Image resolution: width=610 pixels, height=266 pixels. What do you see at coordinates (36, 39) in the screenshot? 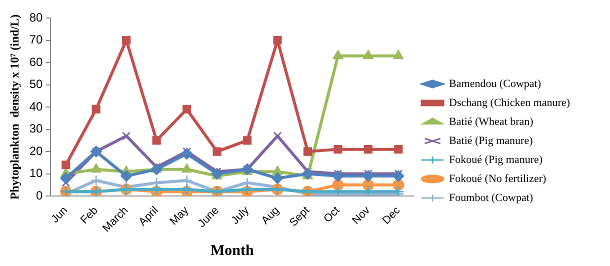
I see `y-tick-label: 70` at bounding box center [36, 39].